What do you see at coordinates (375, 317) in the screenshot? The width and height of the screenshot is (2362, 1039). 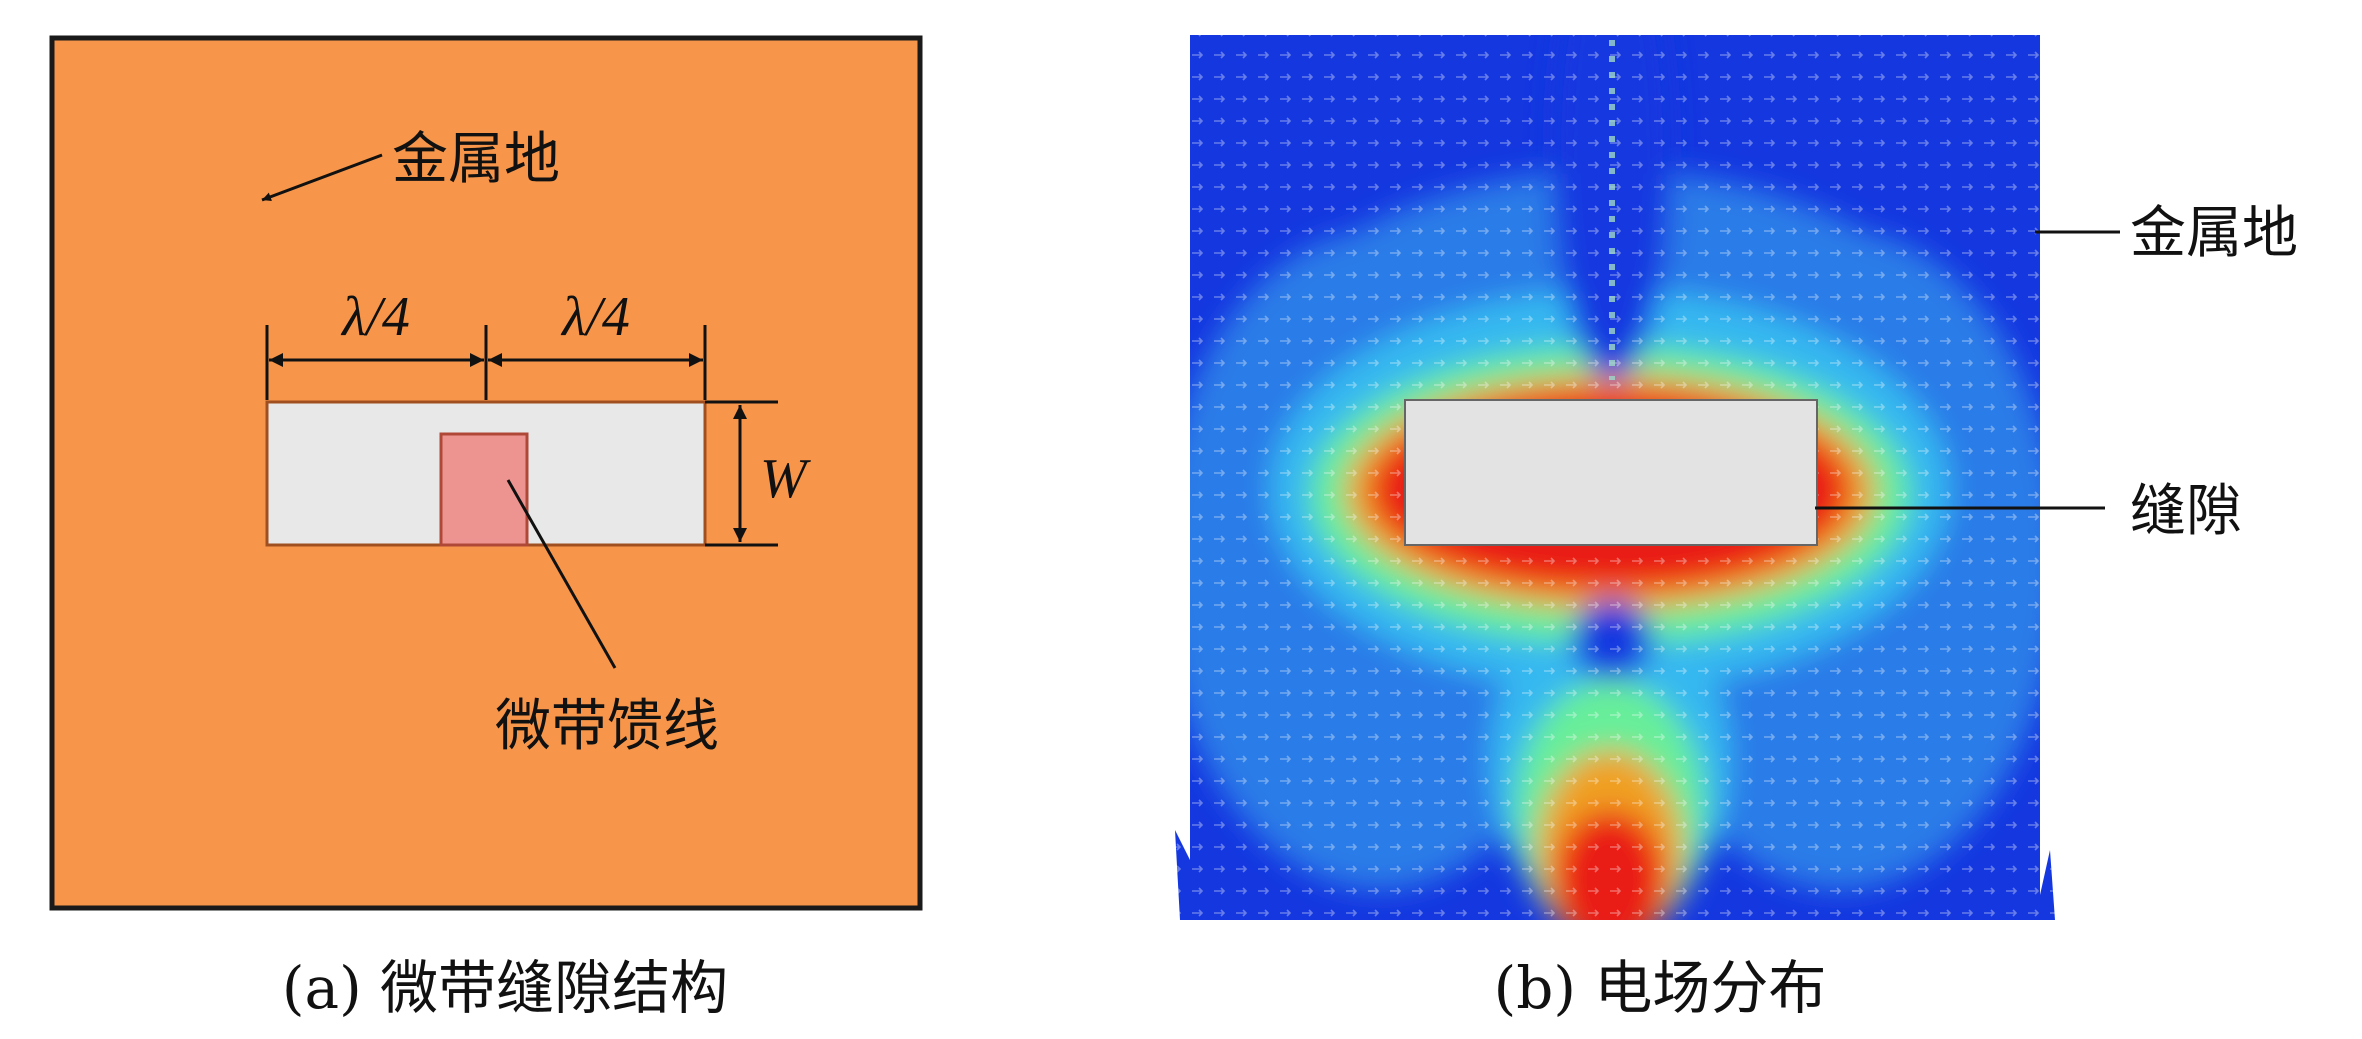 I see `dim-label-left: λ/4` at bounding box center [375, 317].